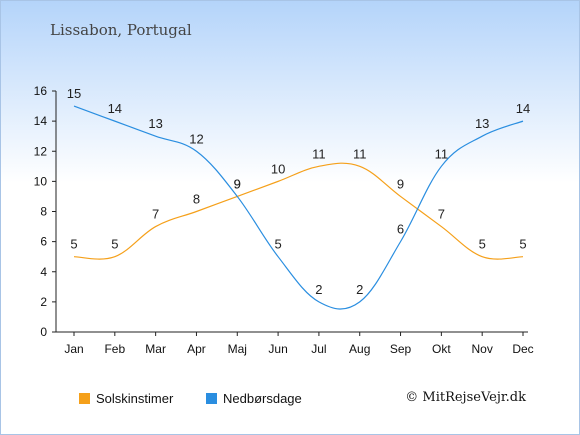  I want to click on x-tick-label: Dec, so click(522, 349).